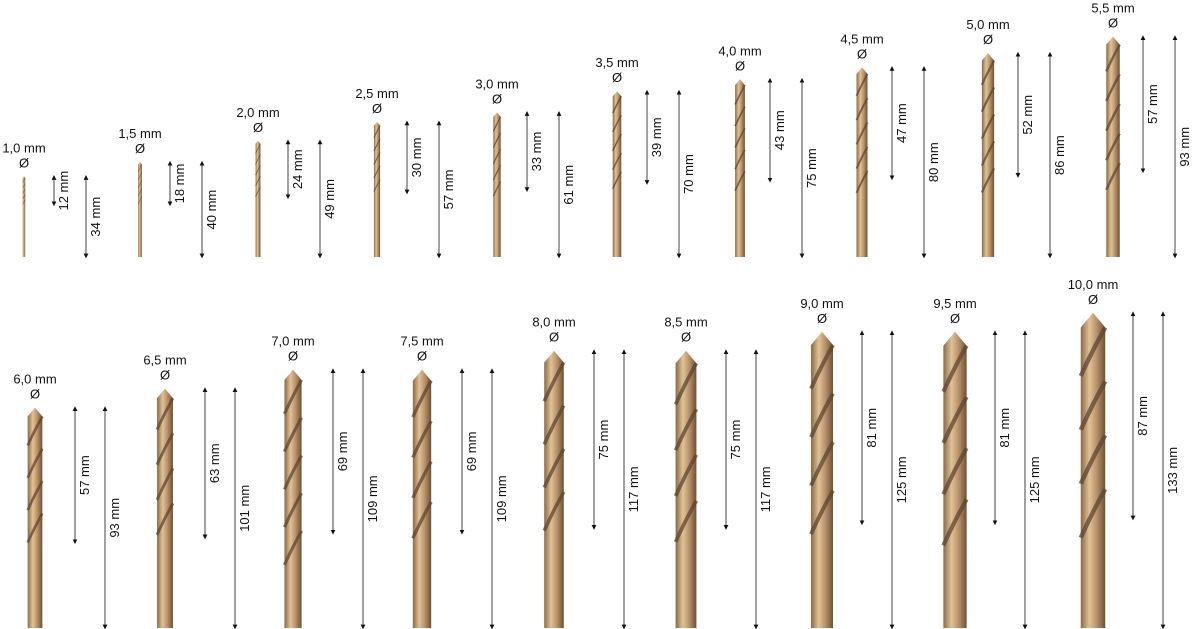  Describe the element at coordinates (197, 491) in the screenshot. I see `drill-bit-group: 6,5 mmØ 63 mm 101 mm` at that location.